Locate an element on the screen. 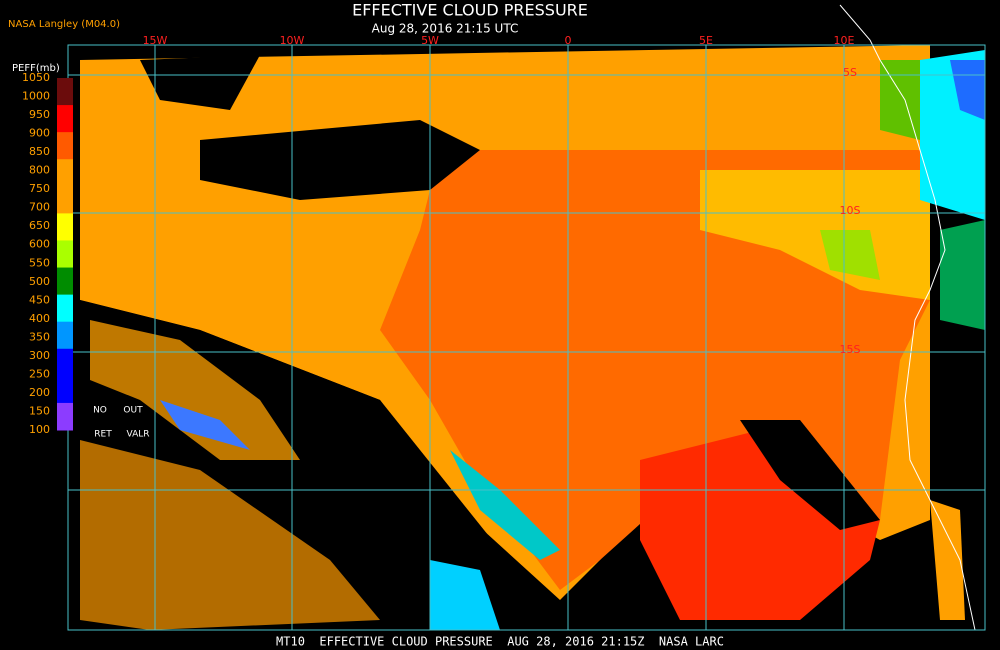 The width and height of the screenshot is (1000, 650). source-label: NASA Langley (M04.0) is located at coordinates (64, 24).